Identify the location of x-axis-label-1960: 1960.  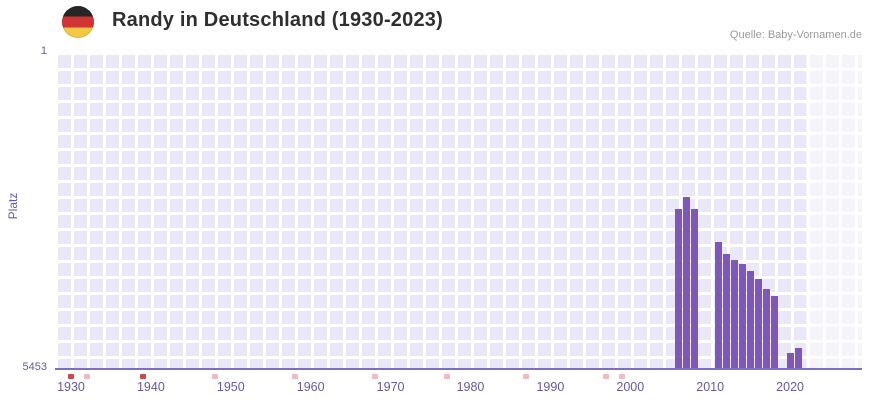
(310, 387).